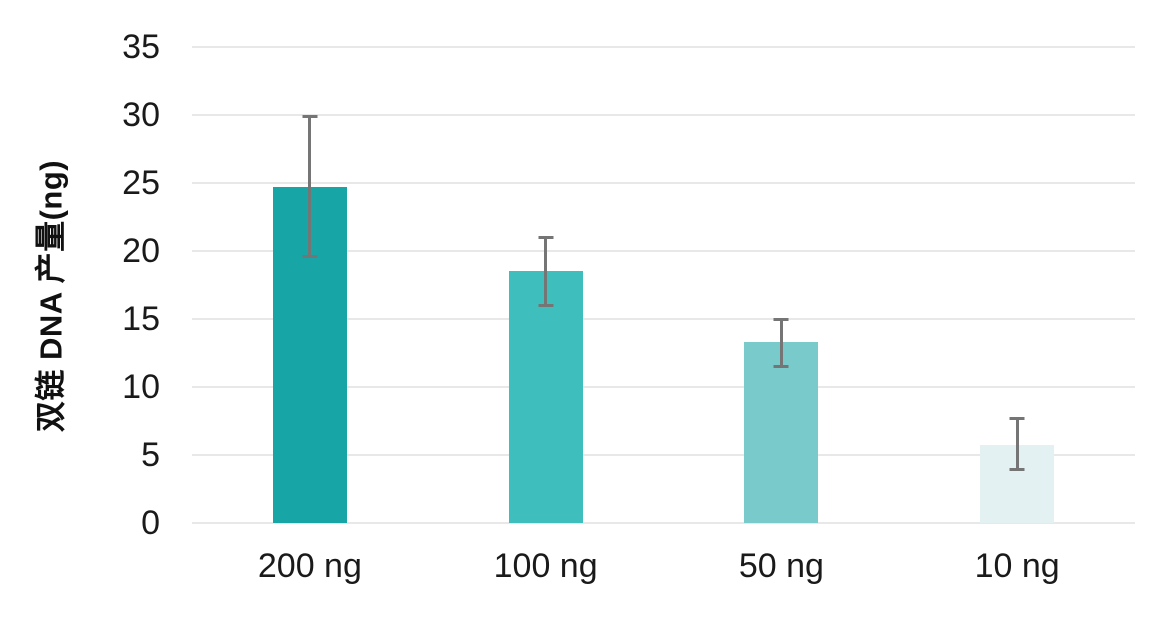 The image size is (1171, 636). What do you see at coordinates (150, 523) in the screenshot?
I see `y-tick-label: 0` at bounding box center [150, 523].